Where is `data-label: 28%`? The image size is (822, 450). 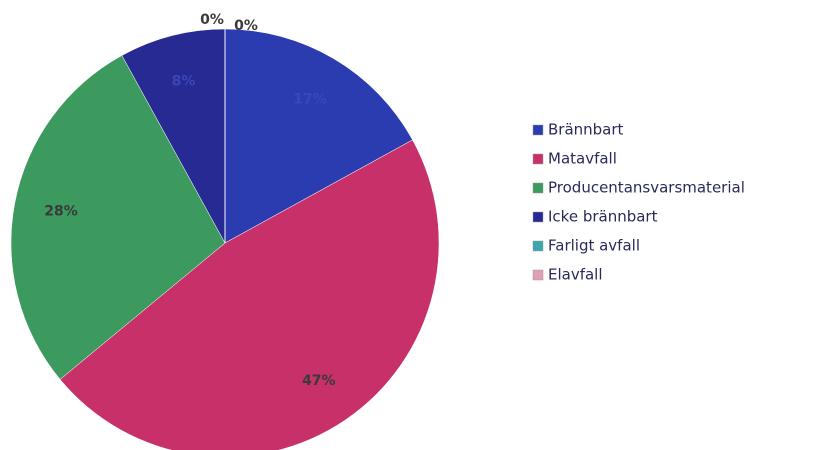 data-label: 28% is located at coordinates (61, 212).